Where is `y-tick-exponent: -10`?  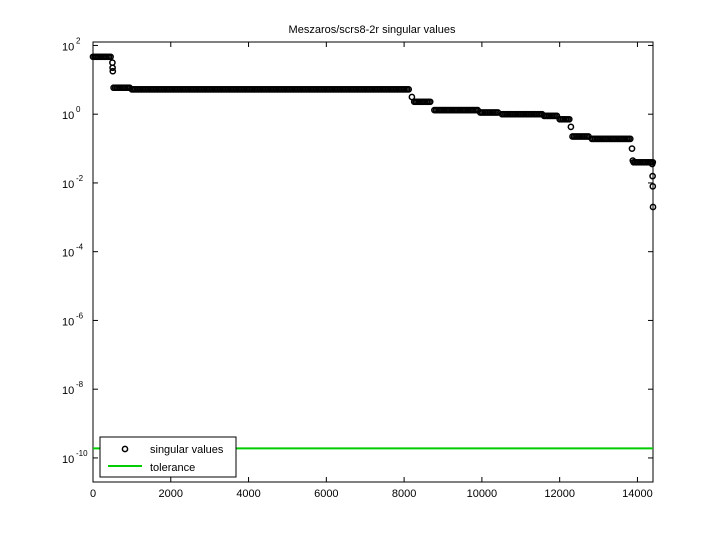 y-tick-exponent: -10 is located at coordinates (82, 453).